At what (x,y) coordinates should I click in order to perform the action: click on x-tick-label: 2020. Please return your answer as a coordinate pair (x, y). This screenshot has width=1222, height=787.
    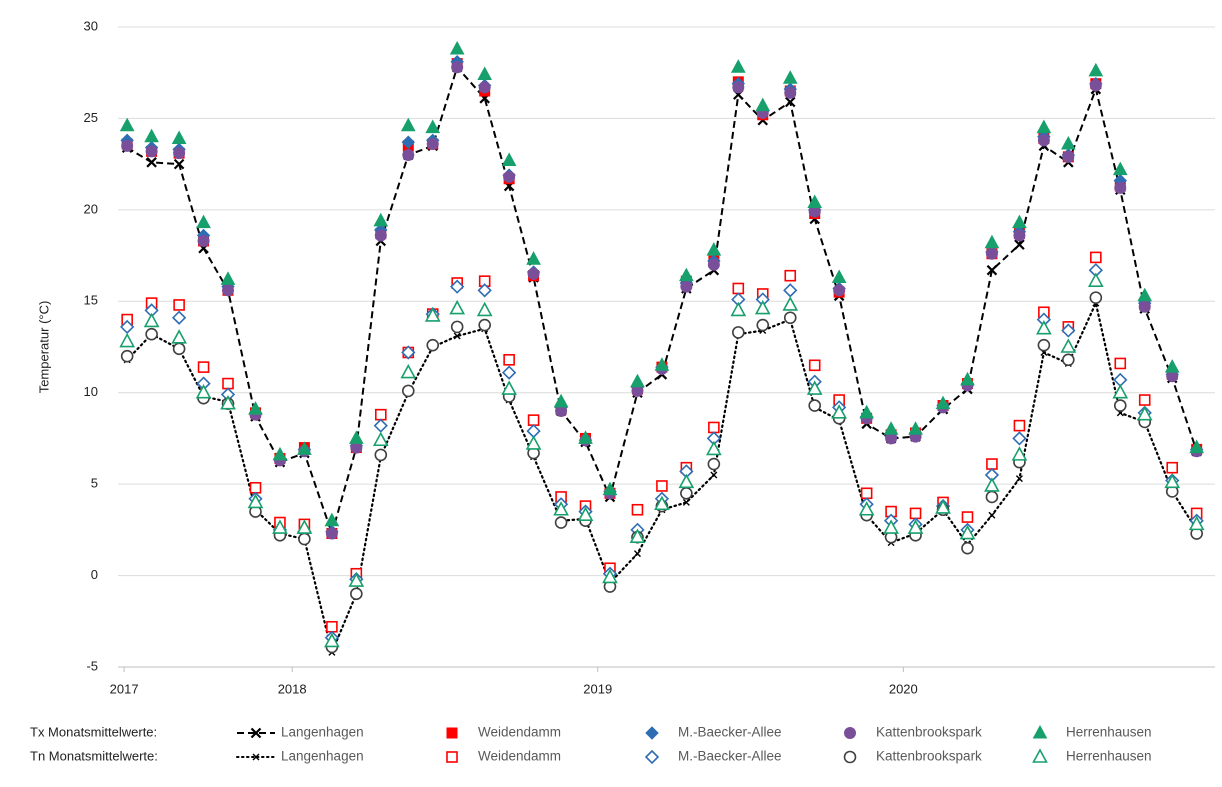
    Looking at the image, I should click on (903, 688).